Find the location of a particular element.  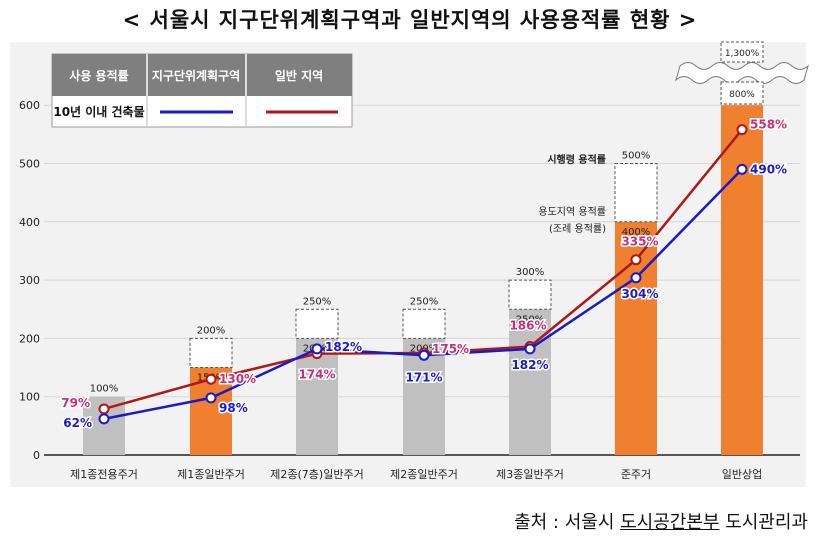

series-data-label: 186% is located at coordinates (527, 326).